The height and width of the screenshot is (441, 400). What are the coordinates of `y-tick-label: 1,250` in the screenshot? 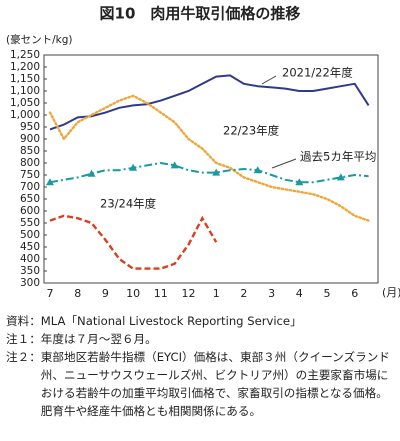 It's located at (25, 55).